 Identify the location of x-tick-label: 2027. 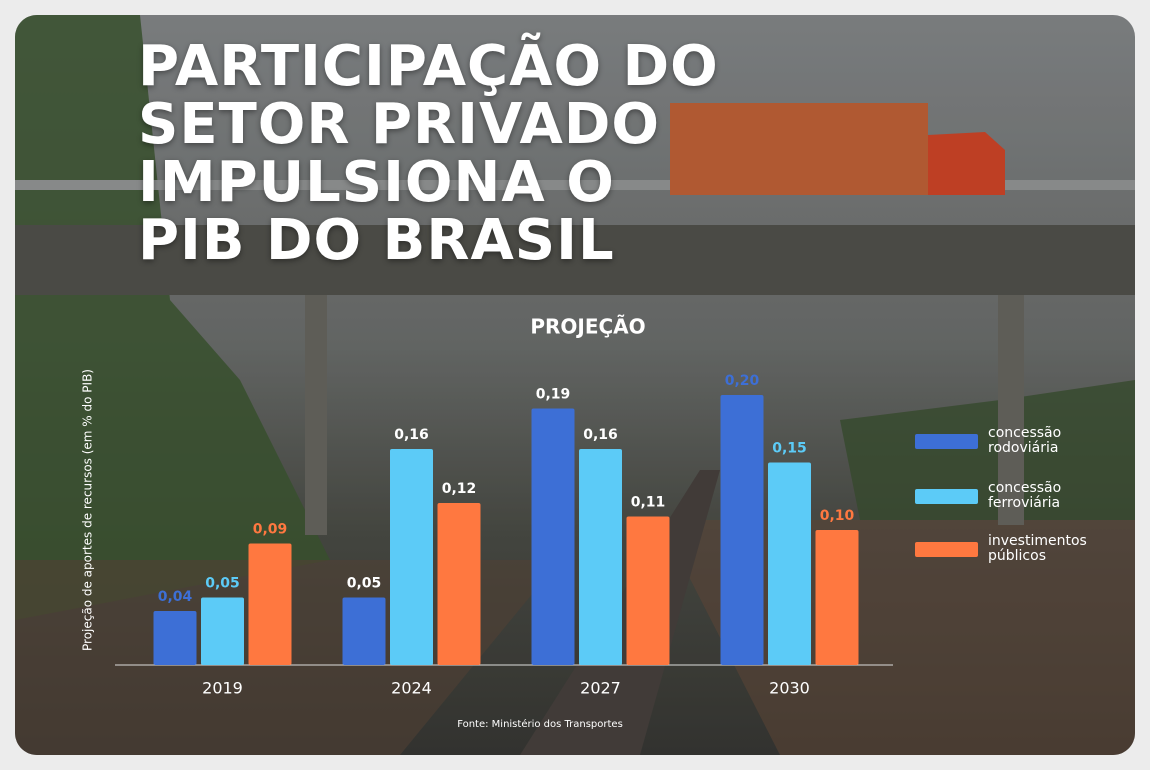
(600, 688).